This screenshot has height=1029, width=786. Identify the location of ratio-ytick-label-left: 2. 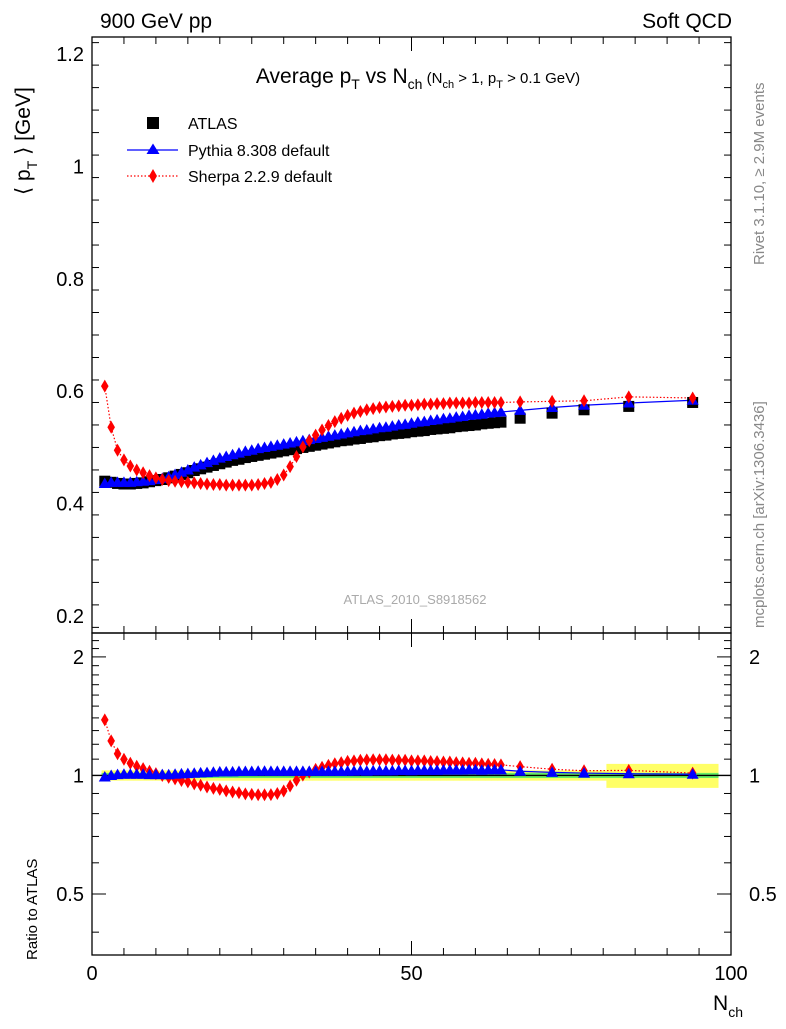
(78, 658).